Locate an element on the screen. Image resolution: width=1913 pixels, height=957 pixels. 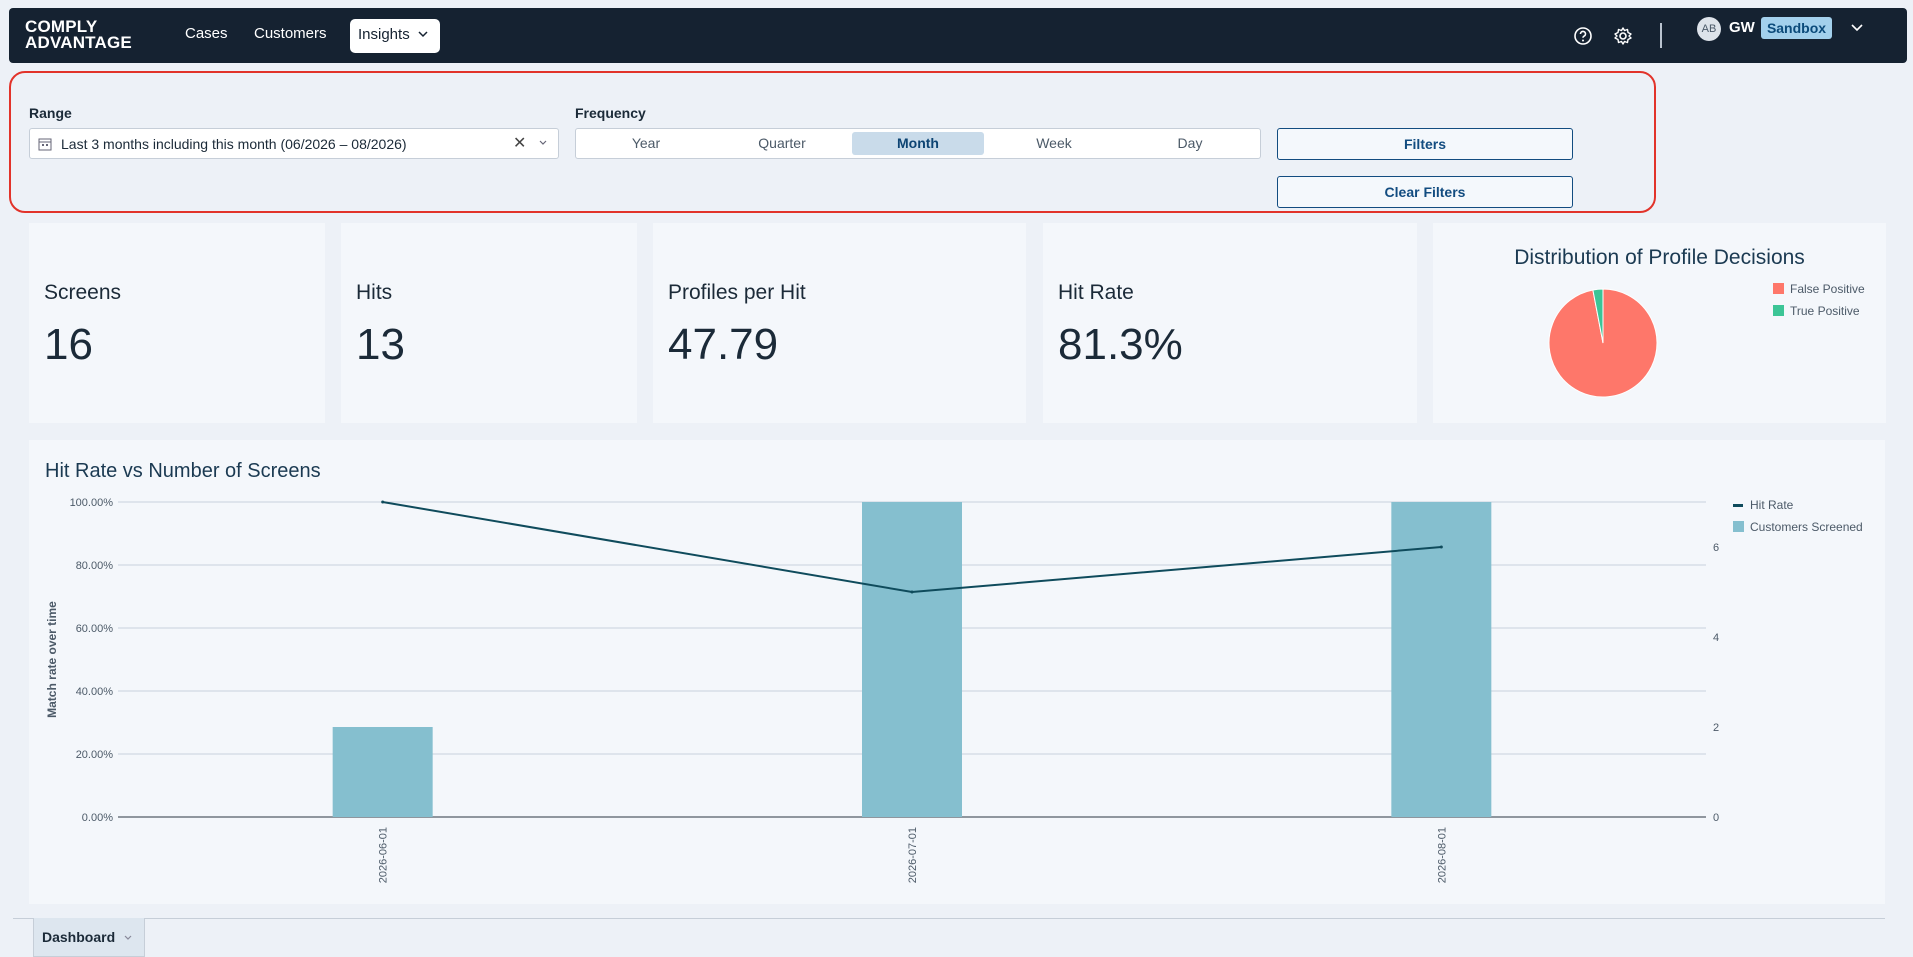
screens-value: 16 is located at coordinates (68, 344).